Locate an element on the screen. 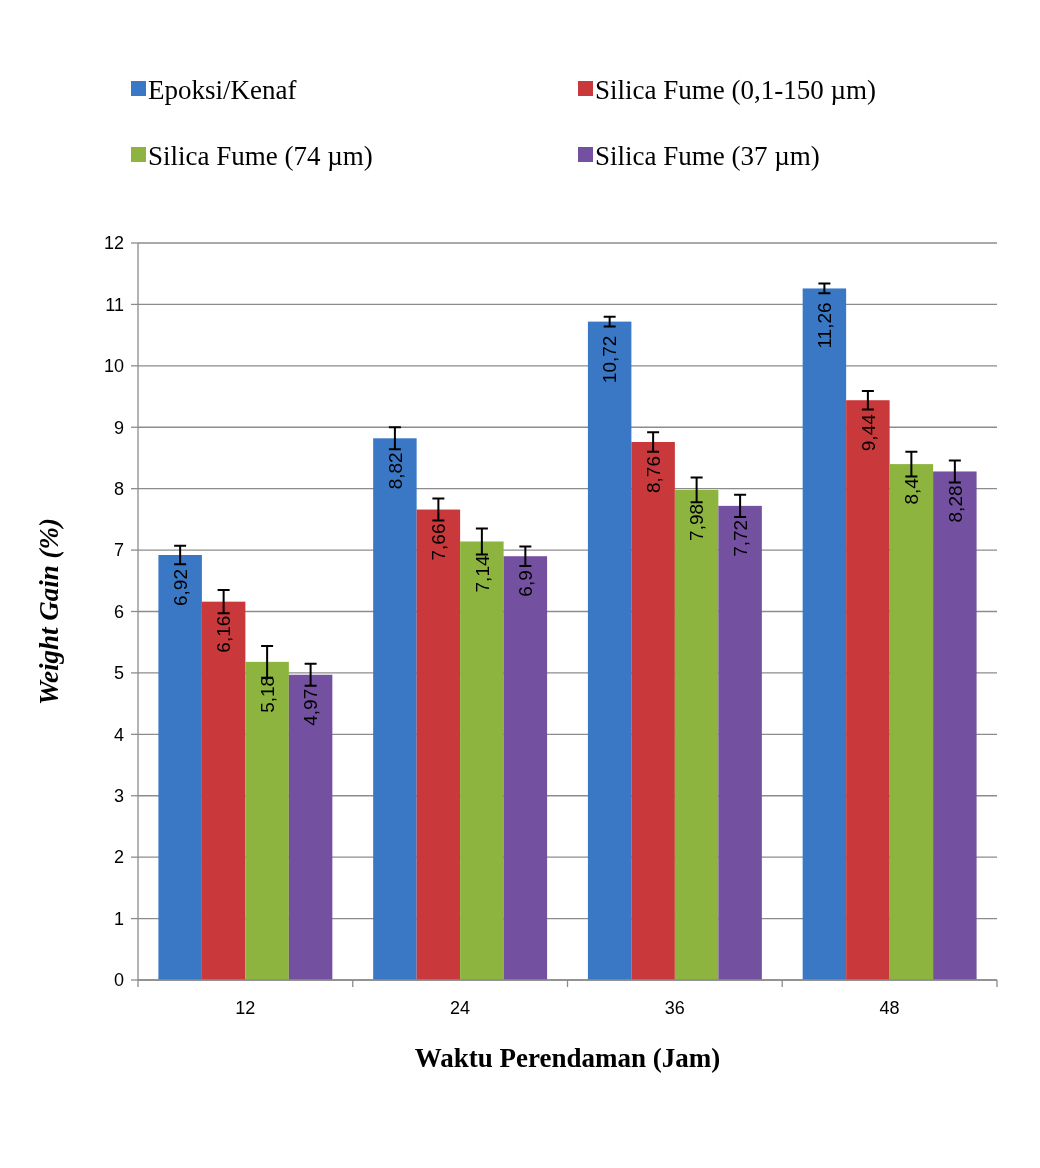 The width and height of the screenshot is (1040, 1168). y-tick-label: 12 is located at coordinates (113, 243).